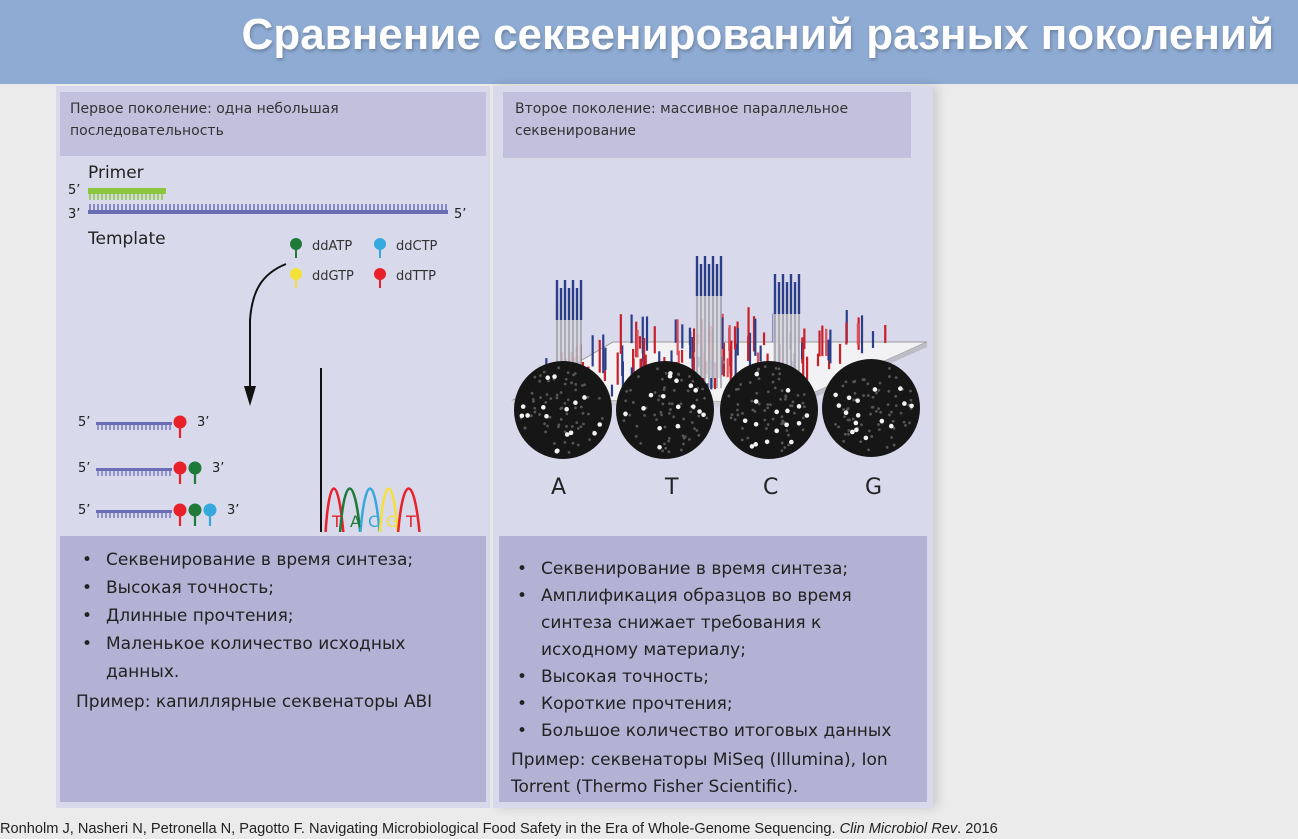  What do you see at coordinates (373, 521) in the screenshot?
I see `trace-letter-c: C` at bounding box center [373, 521].